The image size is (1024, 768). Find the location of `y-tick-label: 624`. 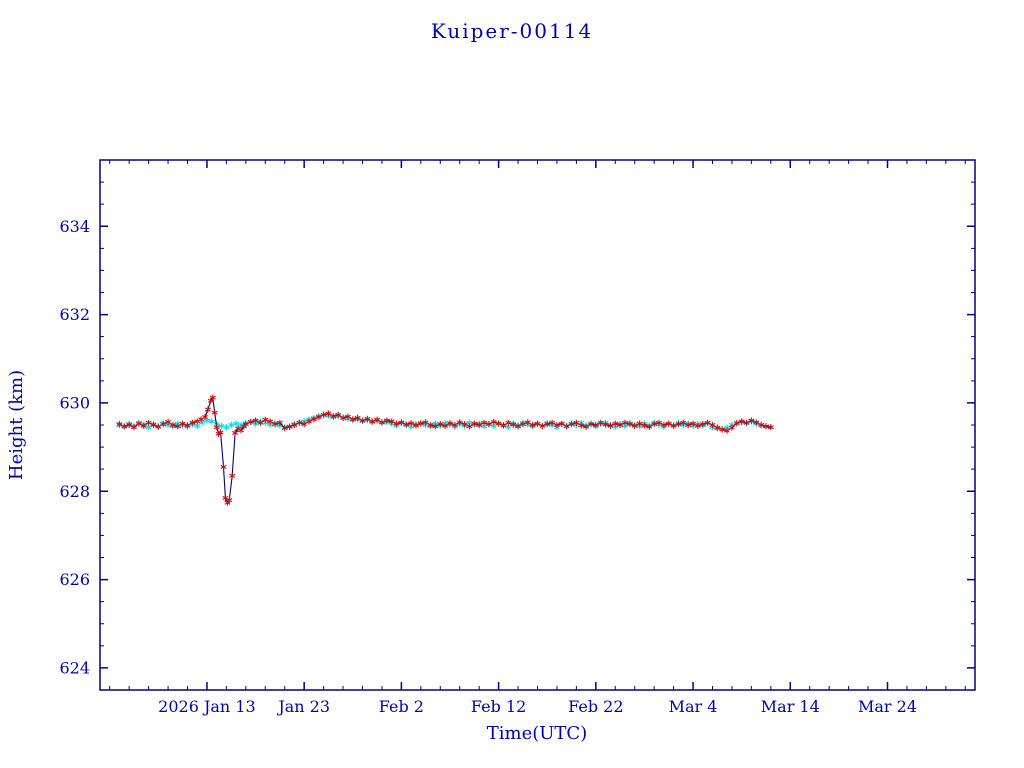

y-tick-label: 624 is located at coordinates (74, 667).